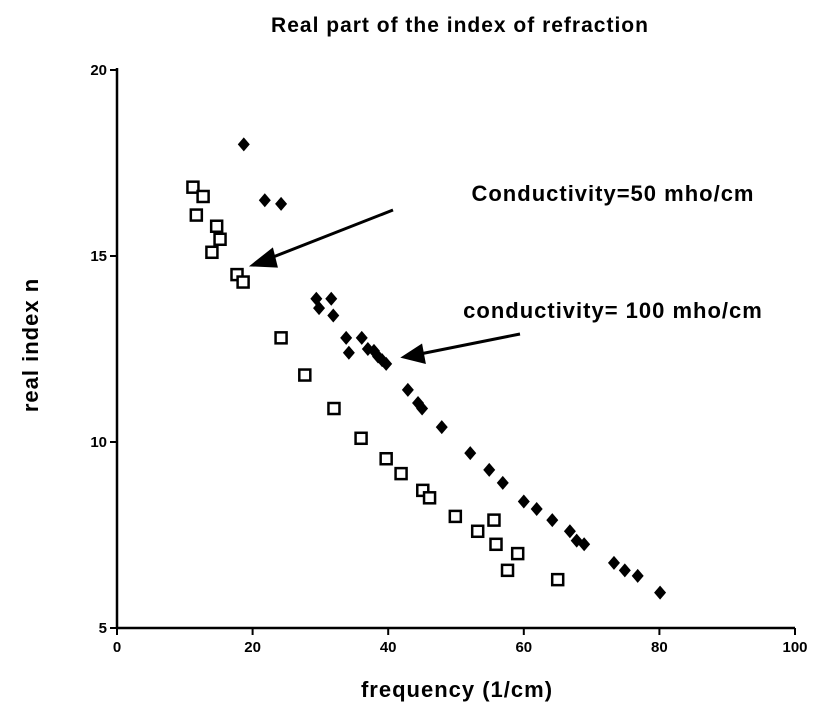  Describe the element at coordinates (98, 256) in the screenshot. I see `y-tick-label: 15` at that location.